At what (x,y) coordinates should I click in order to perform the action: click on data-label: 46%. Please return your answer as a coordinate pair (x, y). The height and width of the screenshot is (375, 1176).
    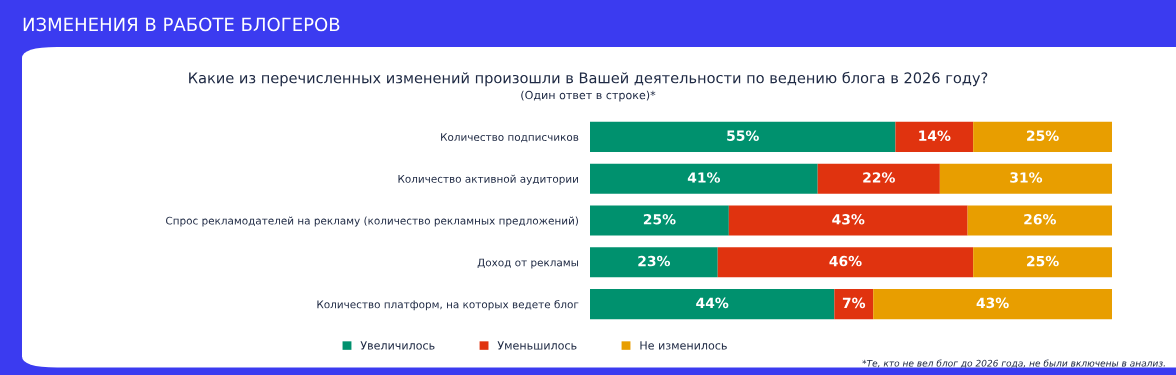
    Looking at the image, I should click on (845, 261).